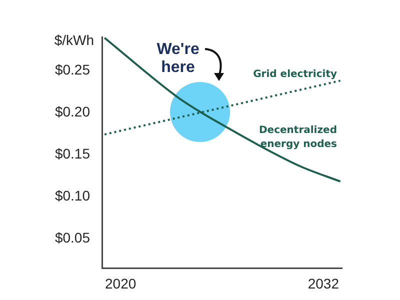  Describe the element at coordinates (72, 111) in the screenshot. I see `y-tick-label: $0.20` at that location.